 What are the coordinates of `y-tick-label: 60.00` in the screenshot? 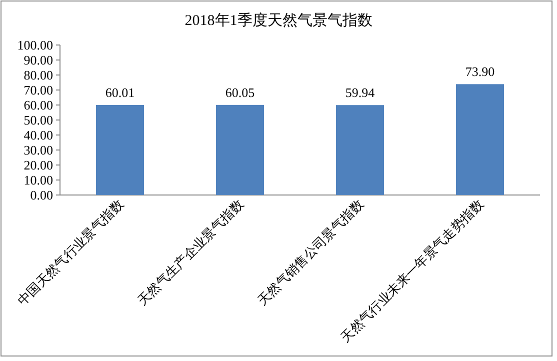 It's located at (38, 105).